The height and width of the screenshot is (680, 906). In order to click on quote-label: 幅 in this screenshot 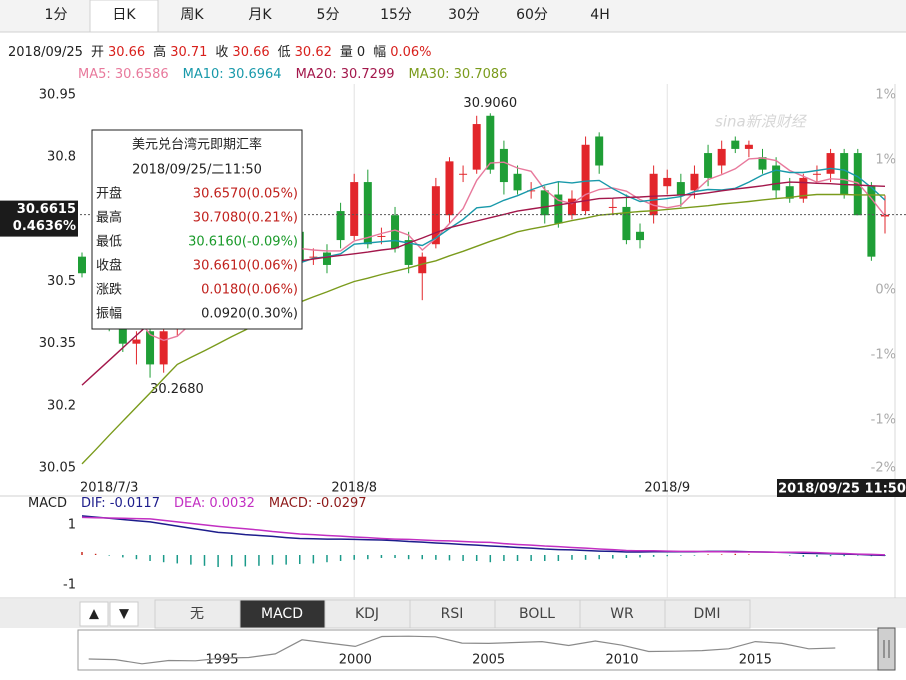, I will do `click(379, 52)`.